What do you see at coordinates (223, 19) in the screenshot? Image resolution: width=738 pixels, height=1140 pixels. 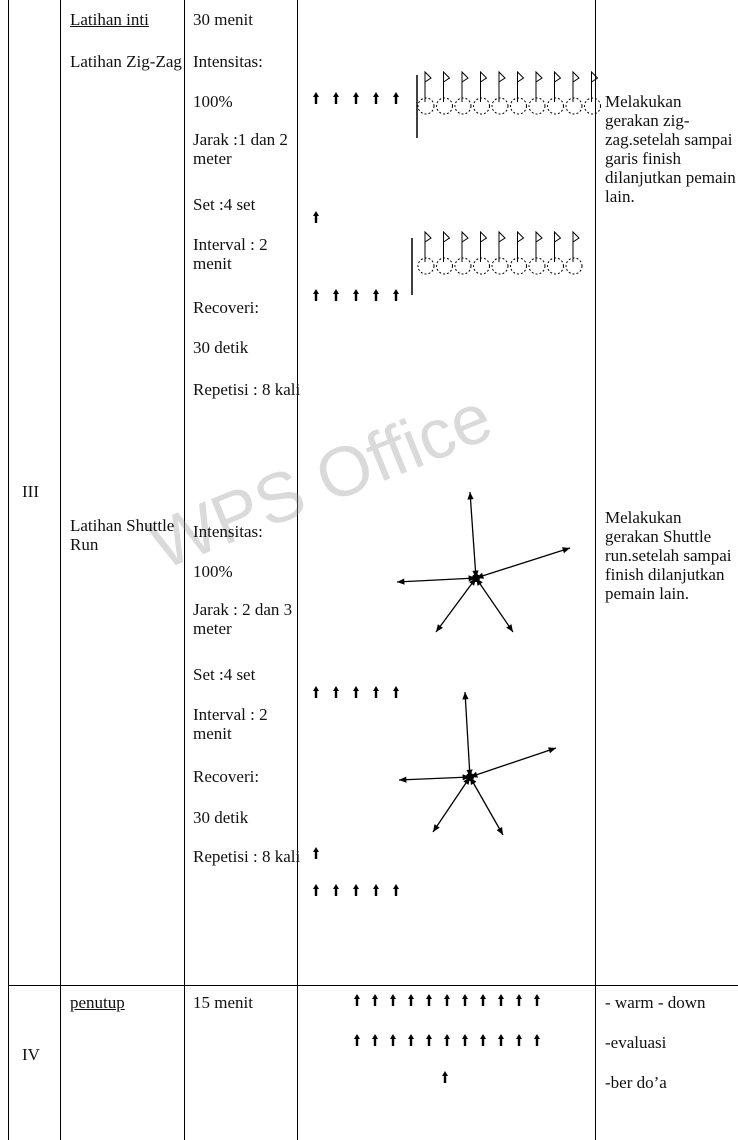 I see `duration: 30 menit` at bounding box center [223, 19].